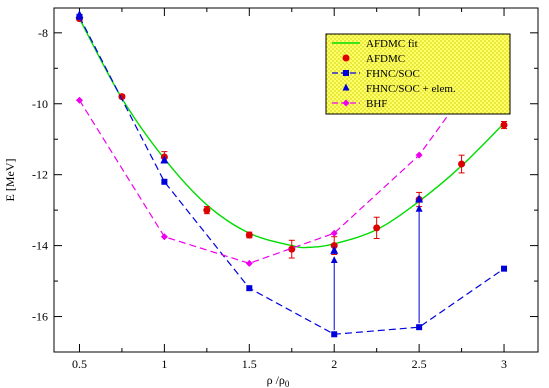 This screenshot has width=549, height=388. Describe the element at coordinates (40, 246) in the screenshot. I see `y-tick-label: -14` at that location.